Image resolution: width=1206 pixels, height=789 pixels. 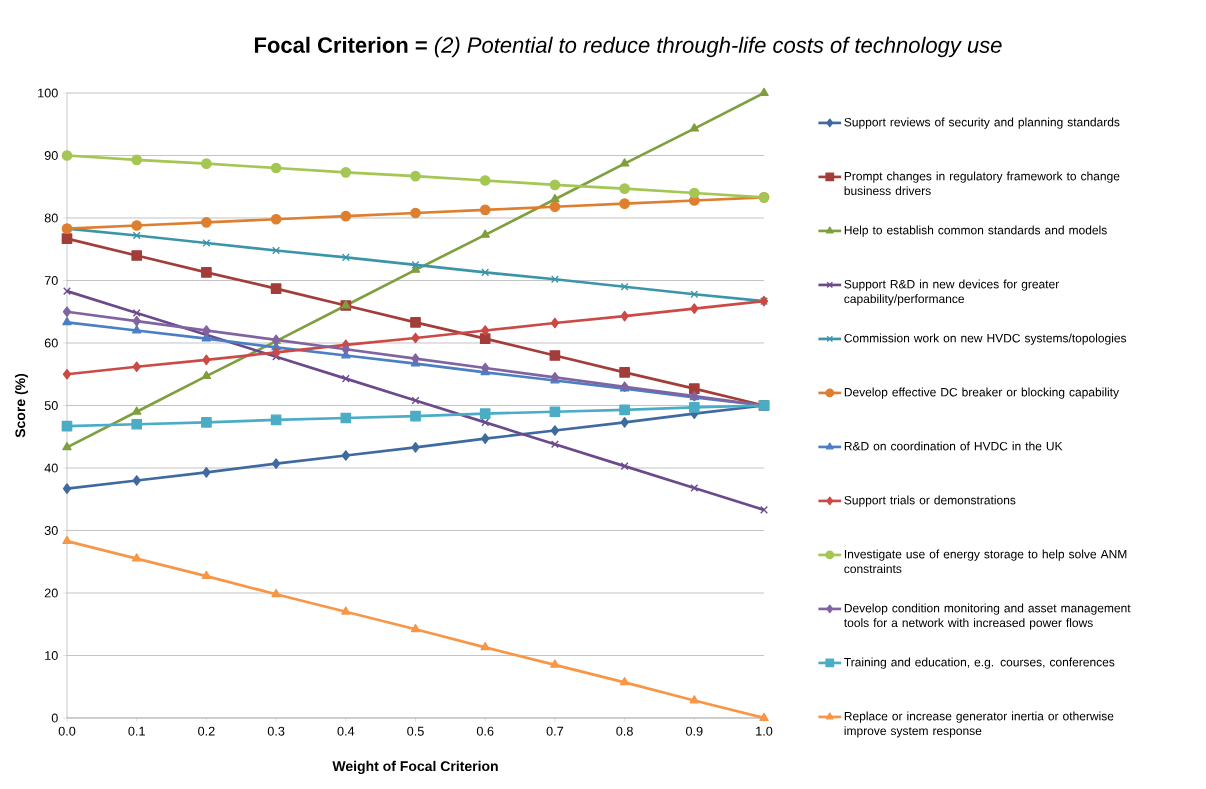 I want to click on x-tick-label: 0.4, so click(x=346, y=731).